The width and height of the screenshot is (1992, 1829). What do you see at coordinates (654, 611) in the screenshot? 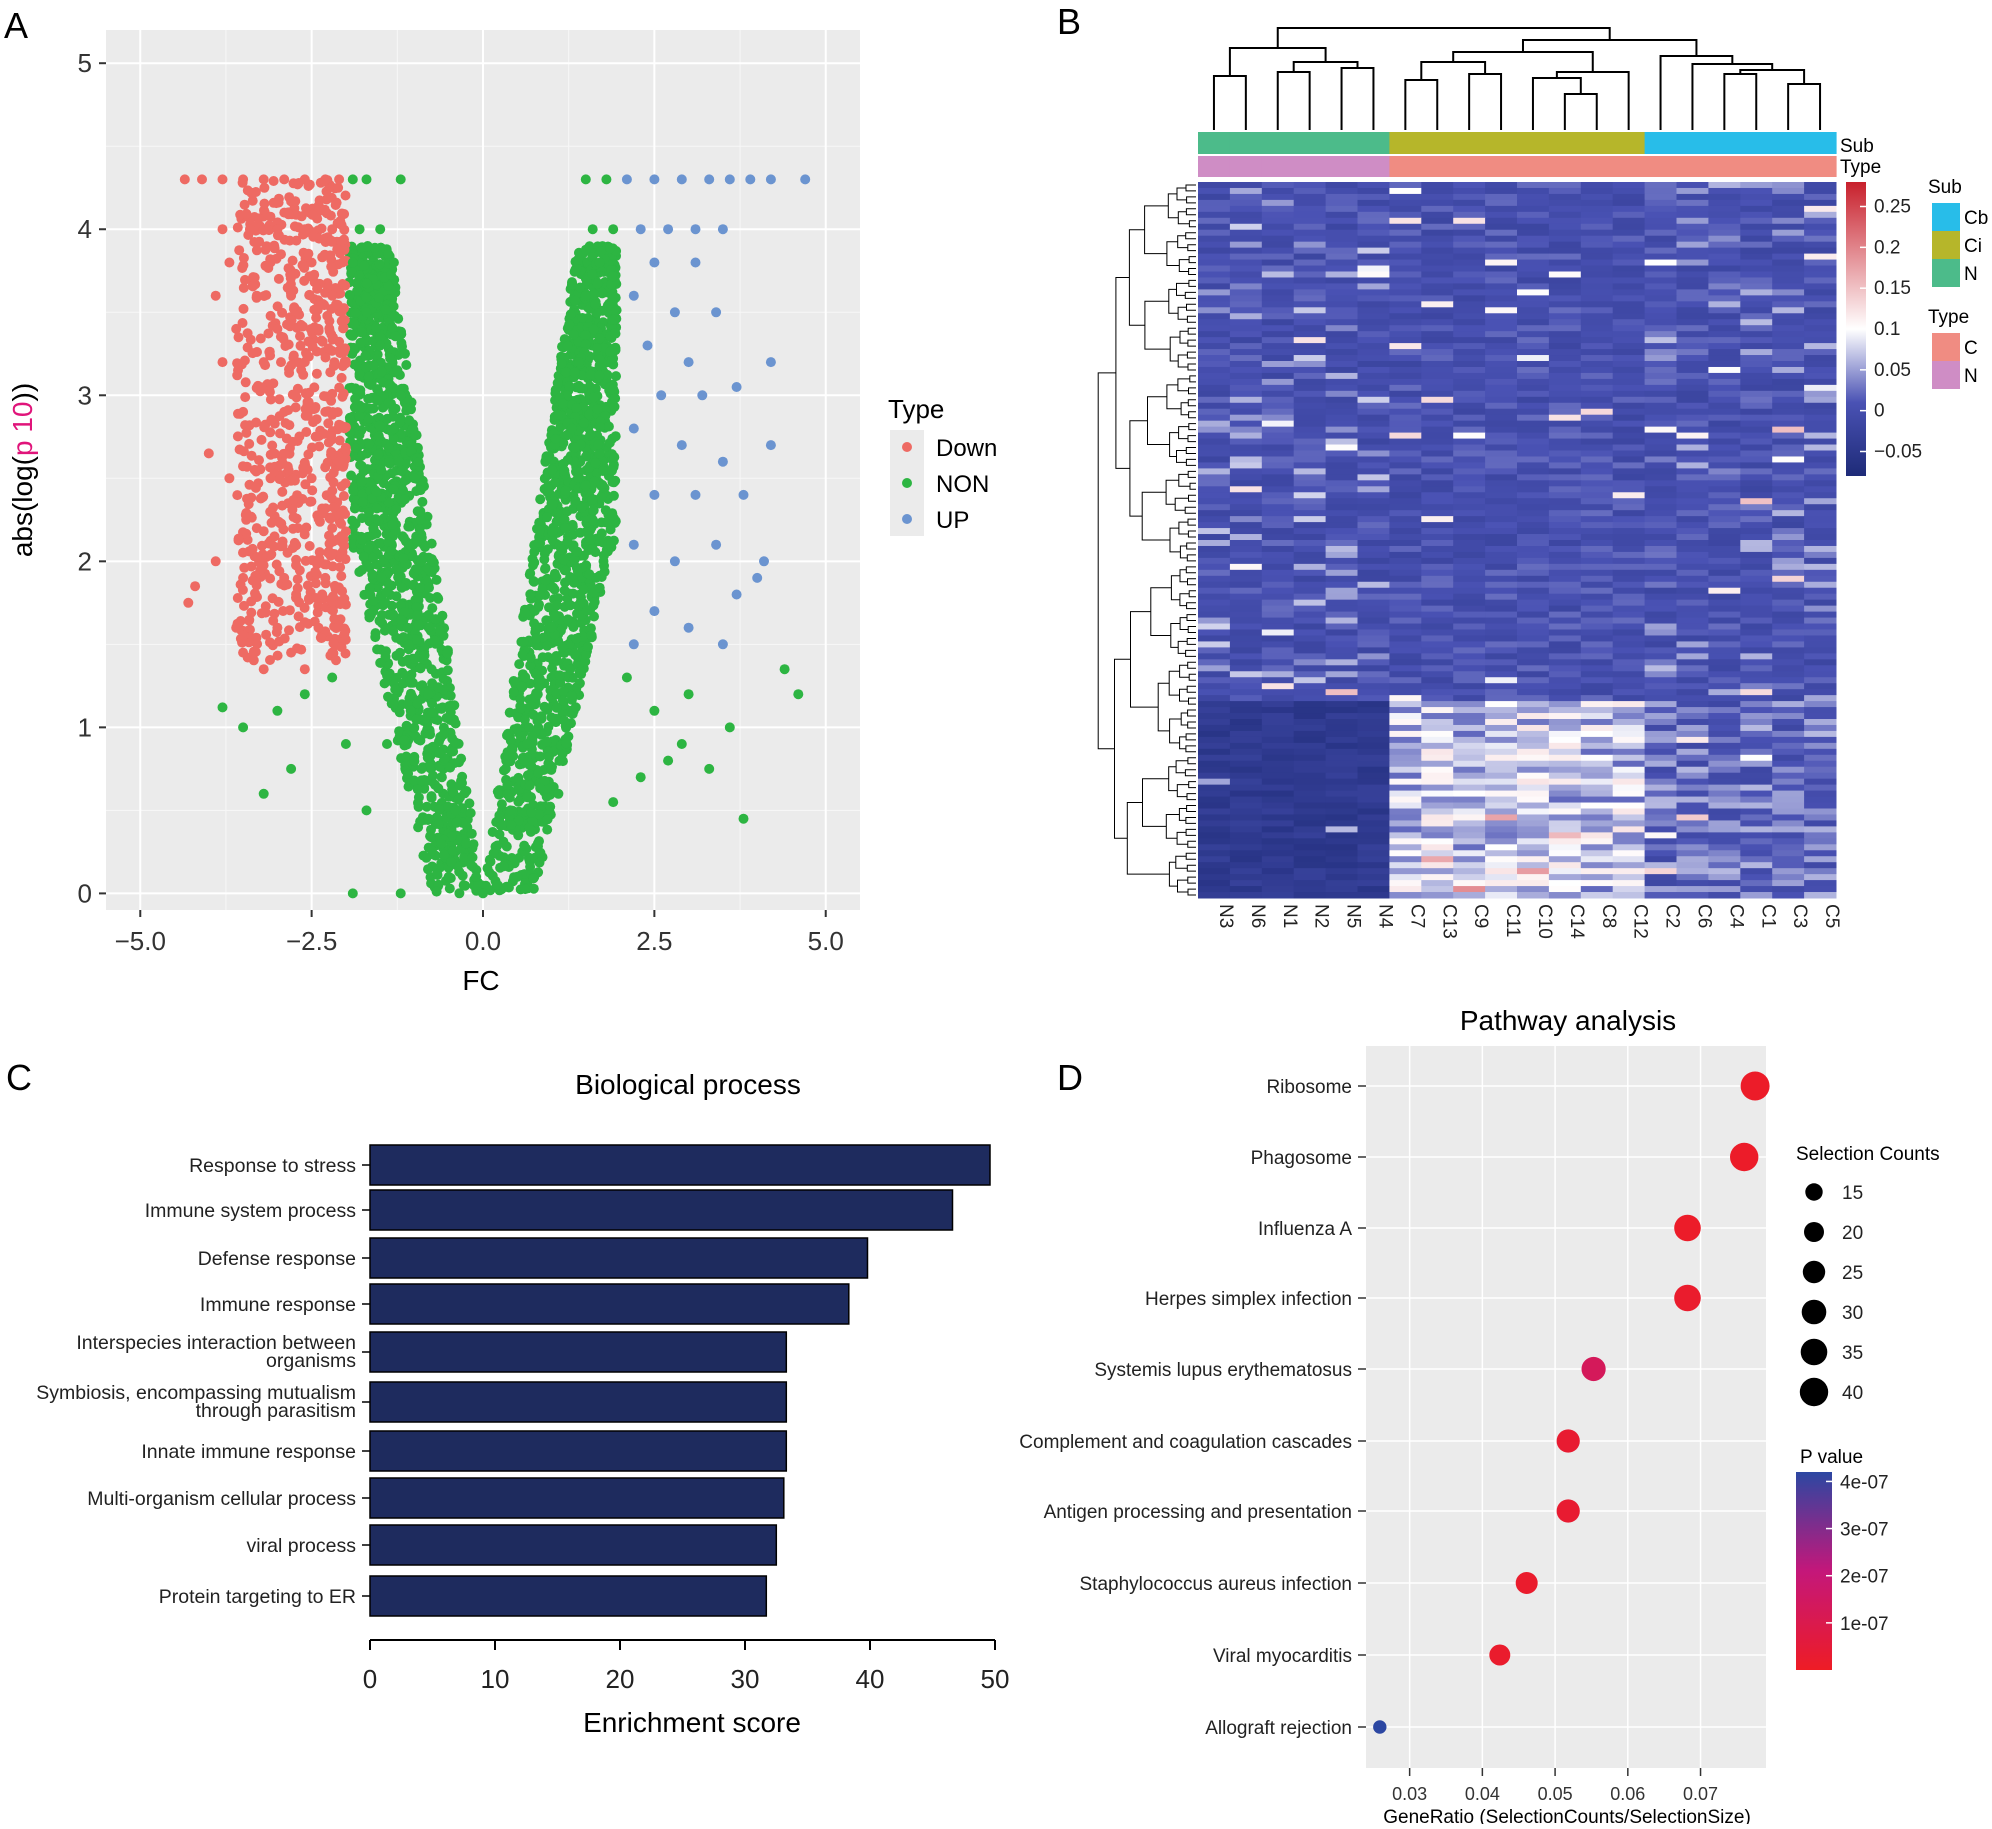
I see `volcano-point-up` at bounding box center [654, 611].